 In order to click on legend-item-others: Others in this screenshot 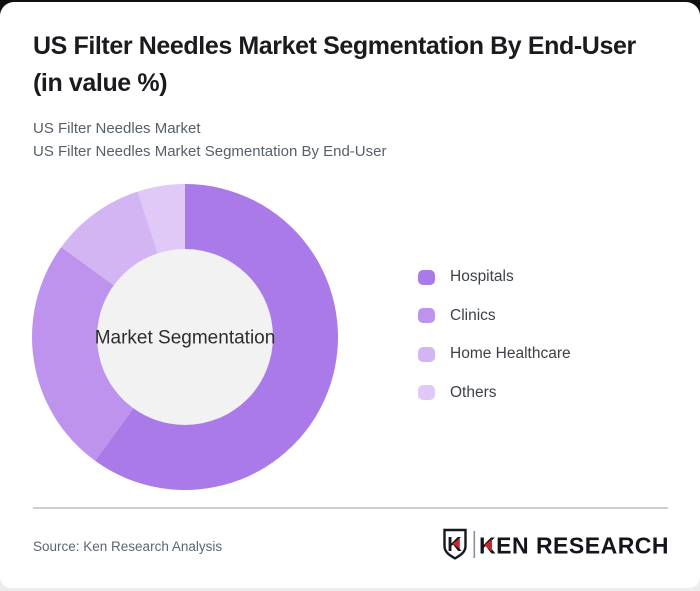, I will do `click(494, 393)`.